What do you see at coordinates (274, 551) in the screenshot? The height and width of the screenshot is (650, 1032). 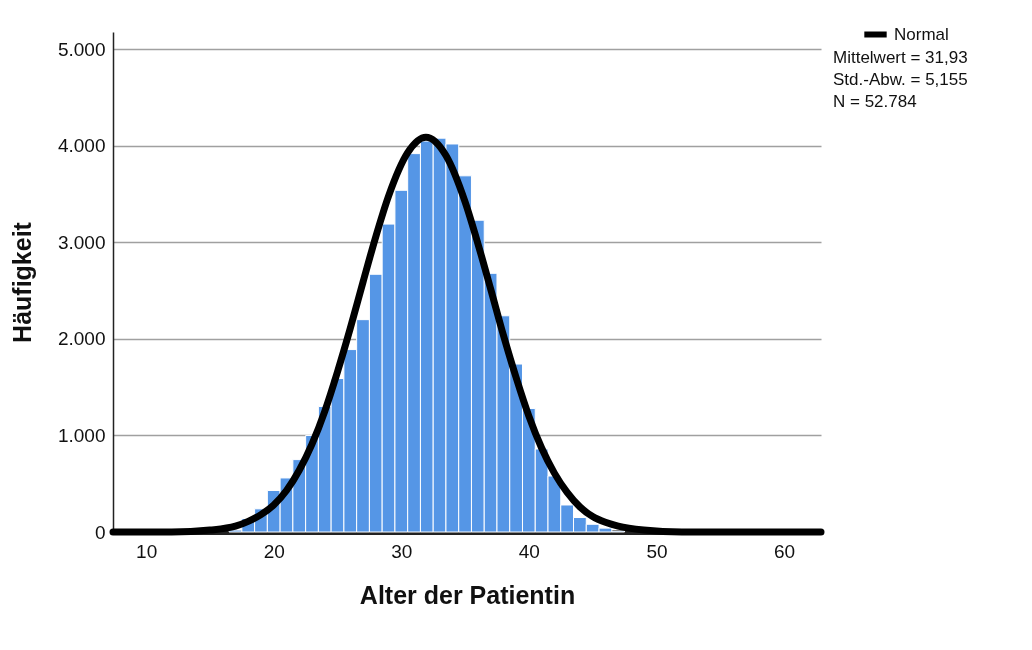 I see `x-tick-label: 20` at bounding box center [274, 551].